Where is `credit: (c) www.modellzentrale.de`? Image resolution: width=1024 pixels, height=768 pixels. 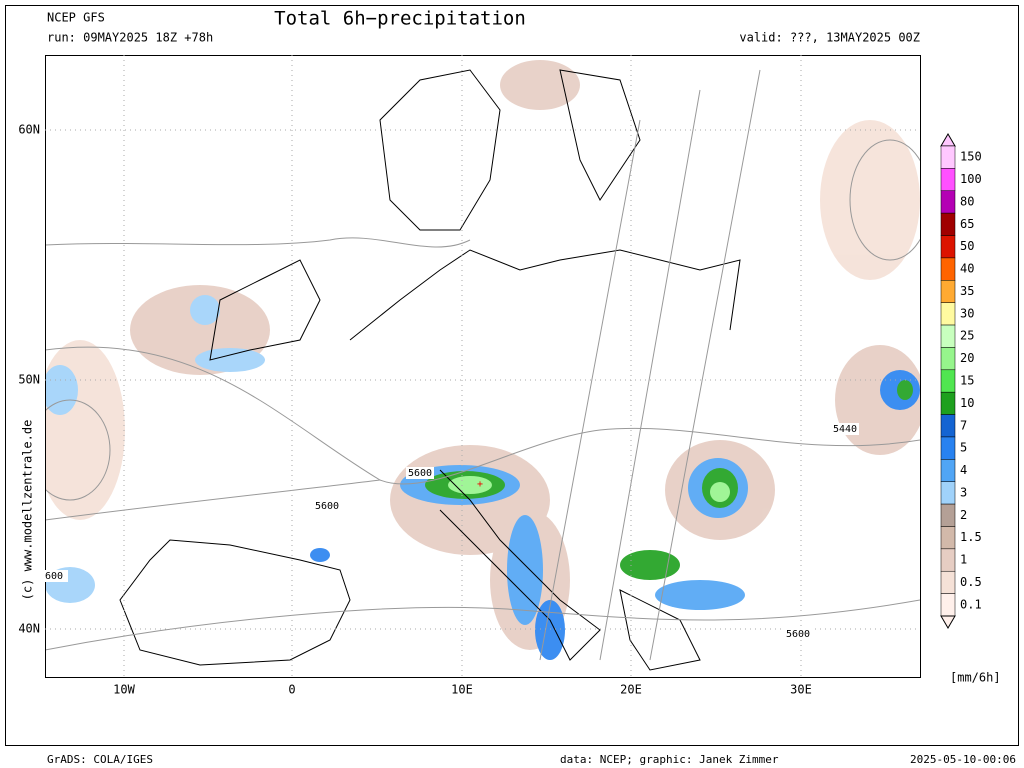
credit: (c) www.modellzentrale.de is located at coordinates (28, 510).